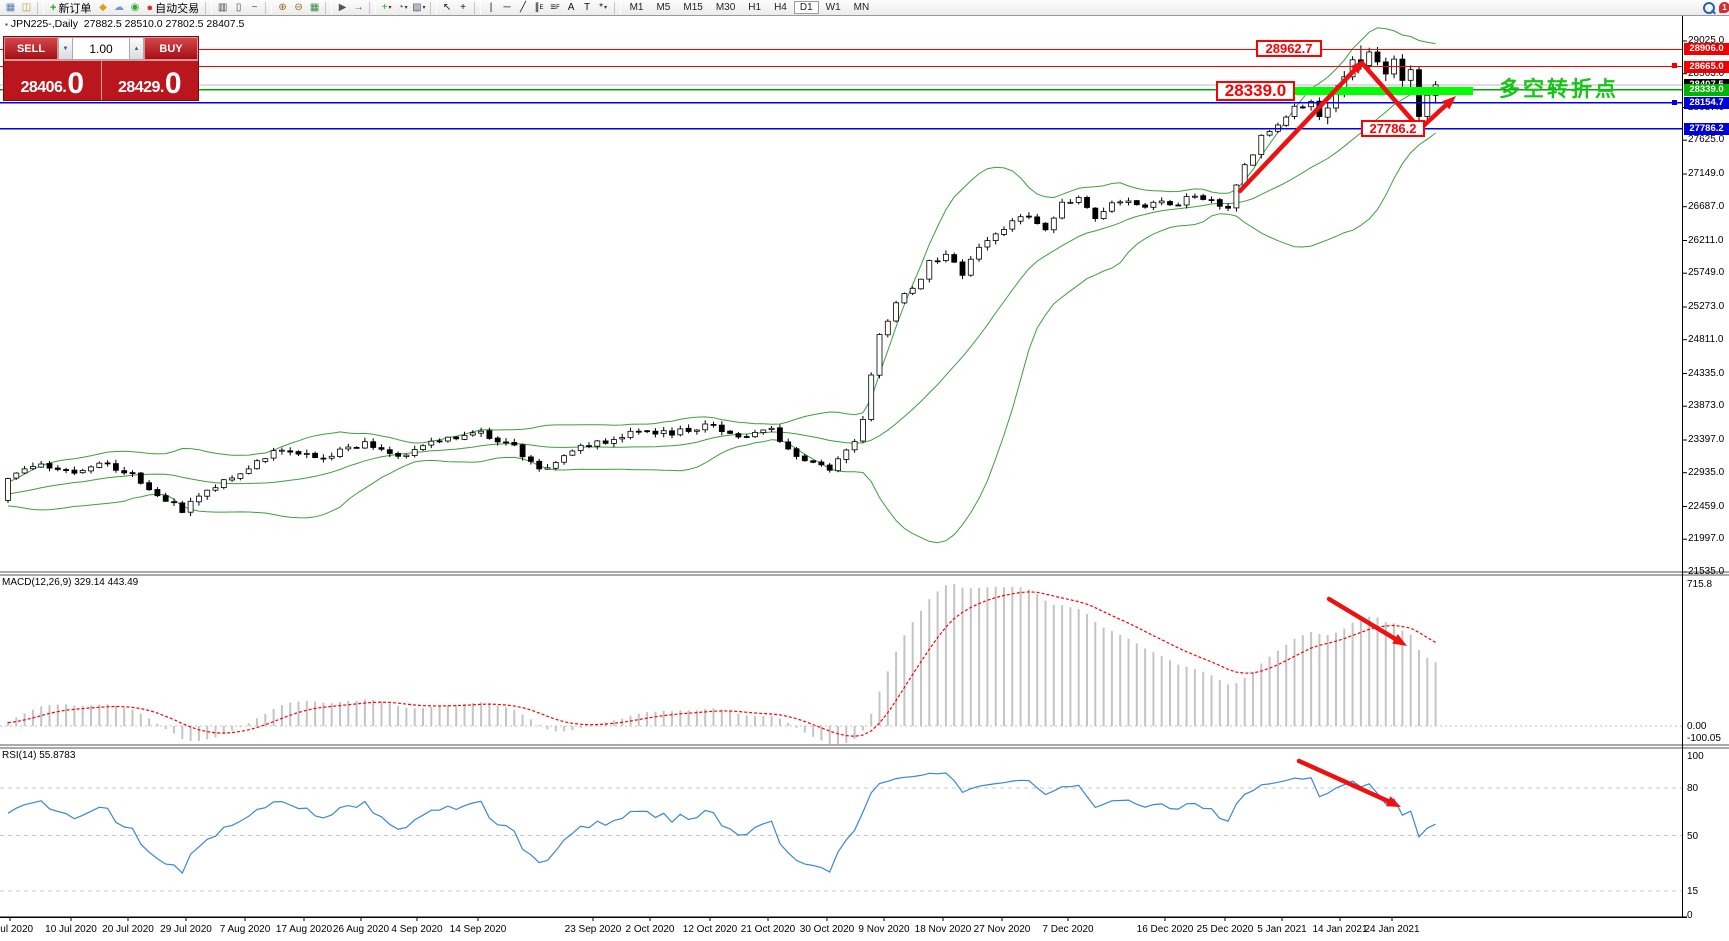  What do you see at coordinates (1165, 929) in the screenshot?
I see `x-axis-date-label: 16 Dec 2020` at bounding box center [1165, 929].